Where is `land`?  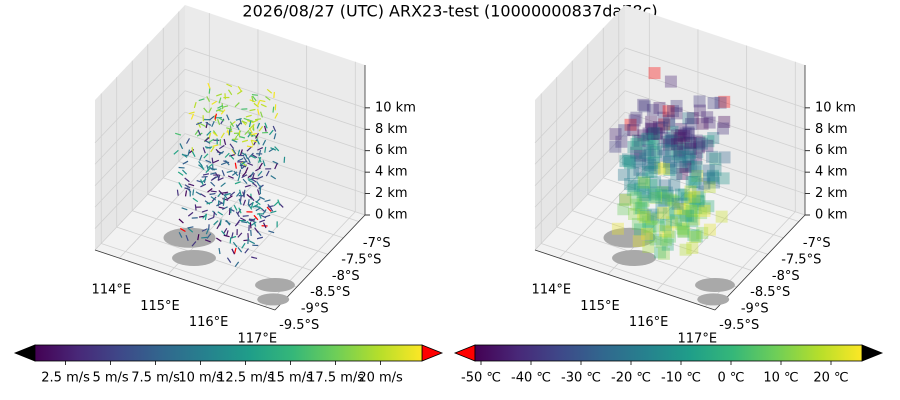 land is located at coordinates (194, 258).